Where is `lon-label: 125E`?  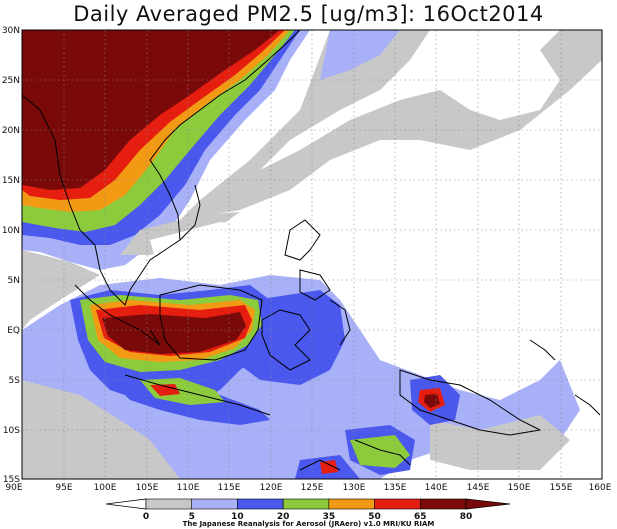
lon-label: 125E is located at coordinates (312, 488).